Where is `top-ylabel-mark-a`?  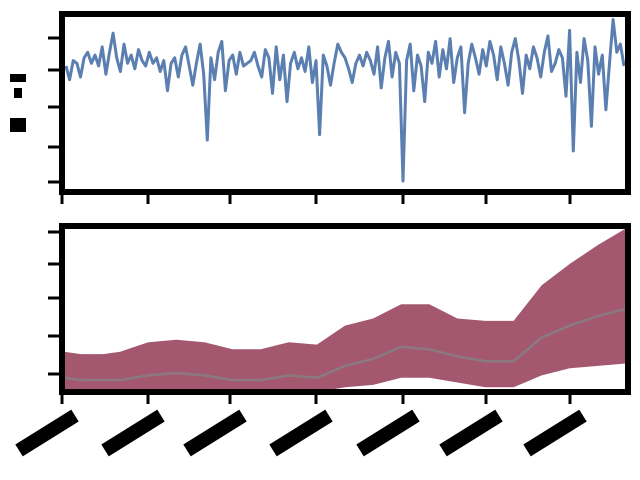 top-ylabel-mark-a is located at coordinates (18, 78).